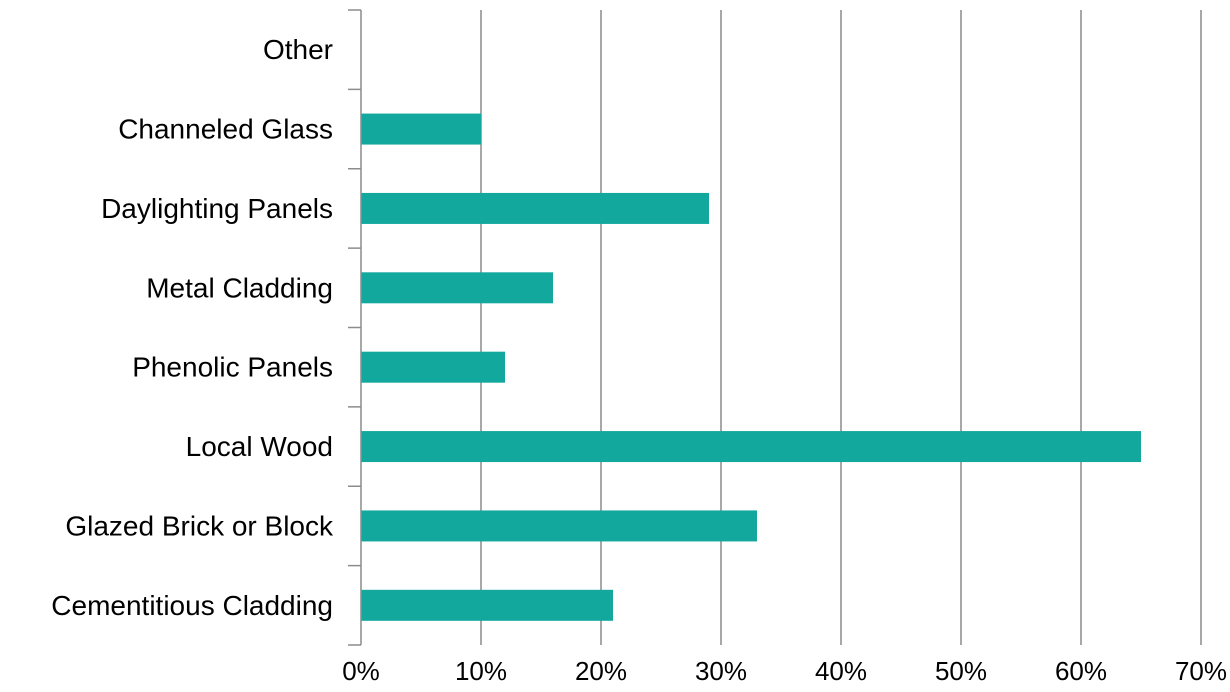  I want to click on x-tick-label: 60%, so click(1081, 671).